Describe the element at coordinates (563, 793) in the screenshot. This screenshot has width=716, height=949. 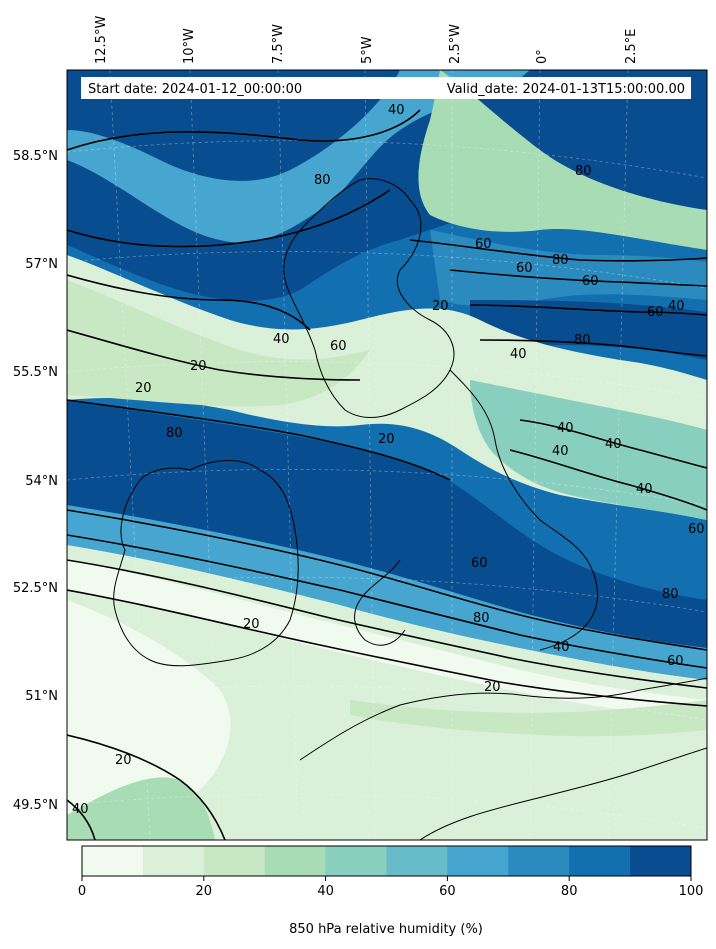
I see `coastline-france` at that location.